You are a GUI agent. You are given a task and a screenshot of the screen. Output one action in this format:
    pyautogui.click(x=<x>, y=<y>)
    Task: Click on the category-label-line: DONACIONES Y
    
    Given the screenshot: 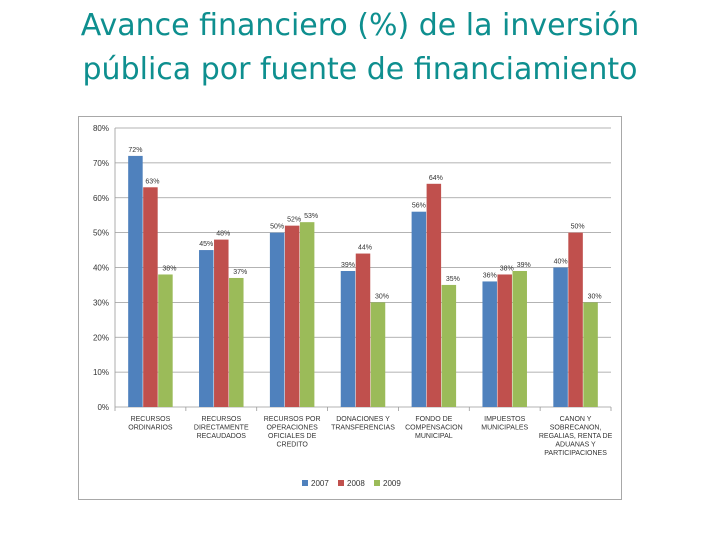 What is the action you would take?
    pyautogui.click(x=363, y=419)
    